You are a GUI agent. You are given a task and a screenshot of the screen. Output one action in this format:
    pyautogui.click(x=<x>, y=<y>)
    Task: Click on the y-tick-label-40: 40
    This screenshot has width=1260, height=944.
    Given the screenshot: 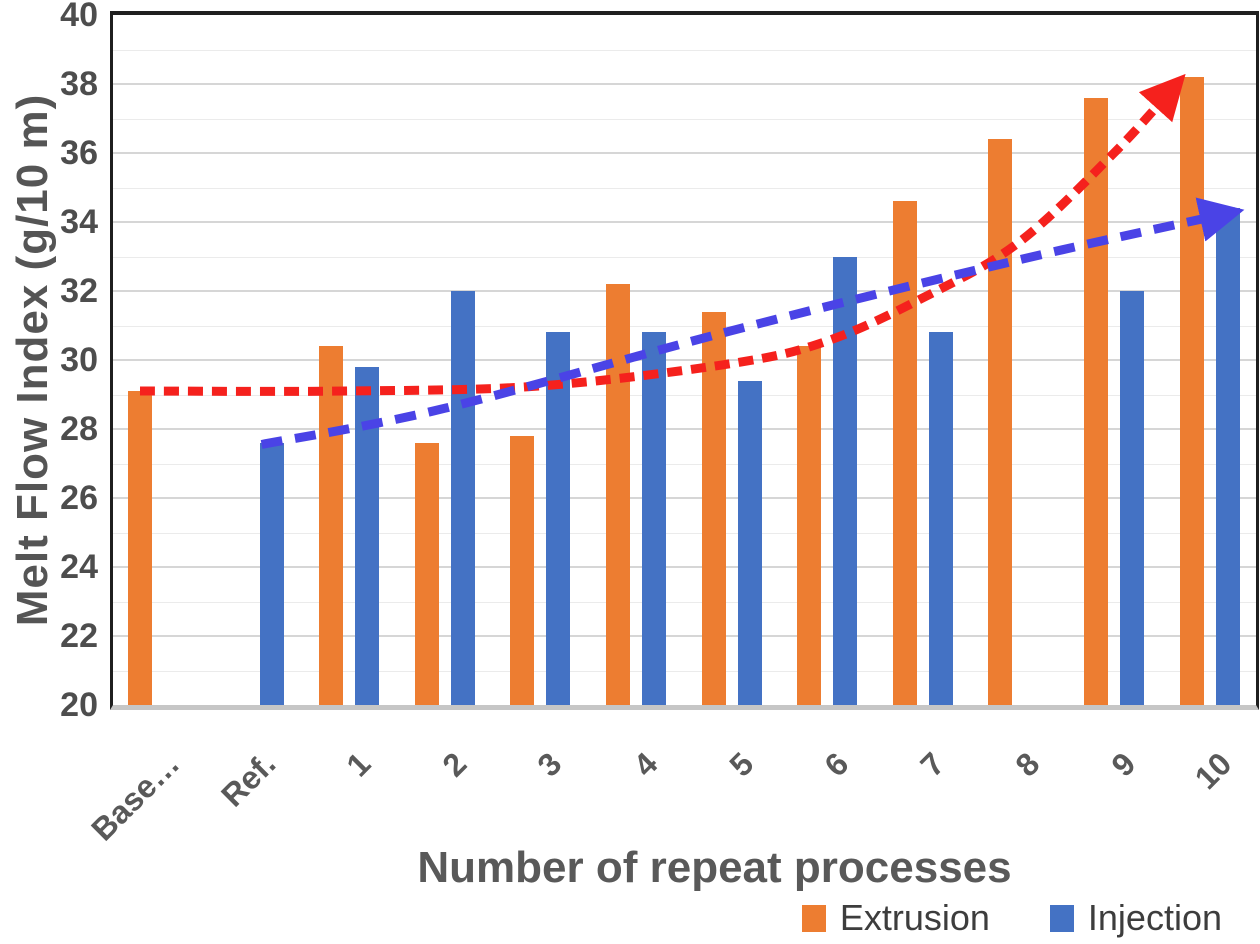 What is the action you would take?
    pyautogui.click(x=79, y=17)
    